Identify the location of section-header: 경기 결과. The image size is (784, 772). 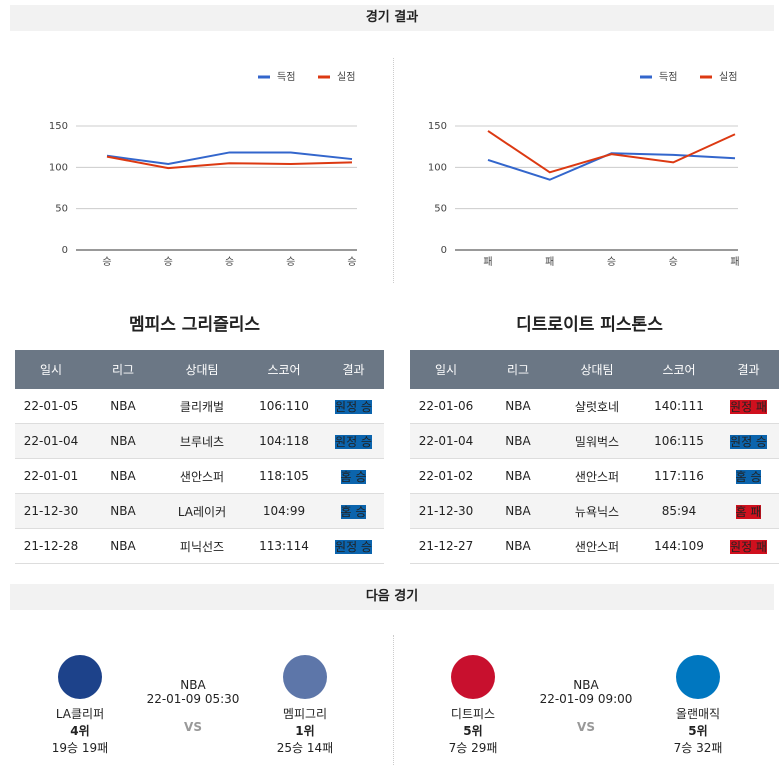
(392, 18).